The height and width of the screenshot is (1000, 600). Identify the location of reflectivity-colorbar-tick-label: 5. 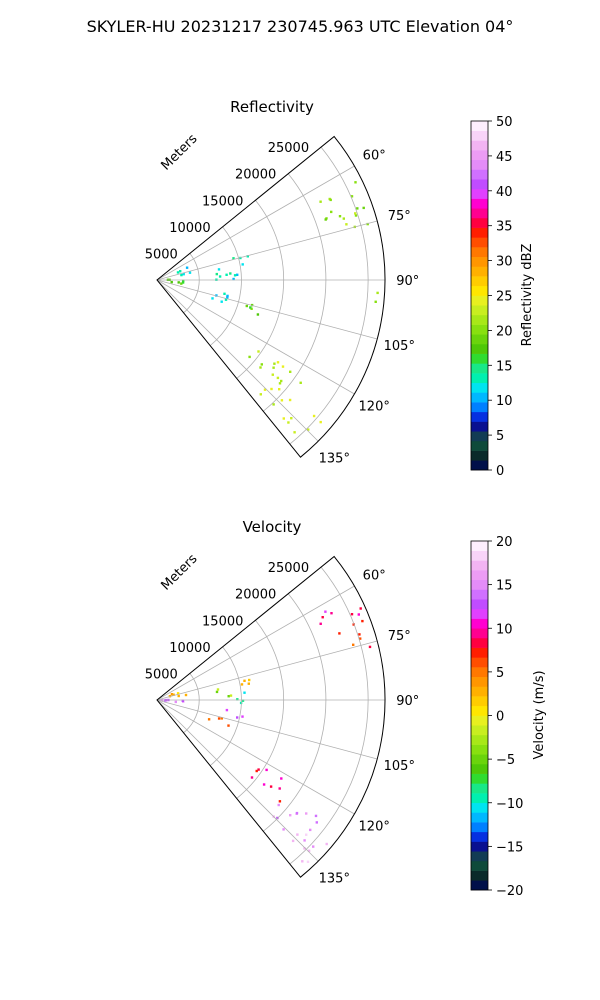
(500, 436).